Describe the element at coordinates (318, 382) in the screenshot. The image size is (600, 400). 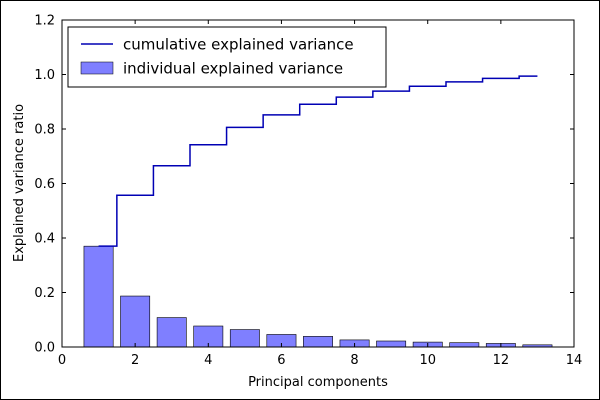
I see `x-axis-label: Principal components` at that location.